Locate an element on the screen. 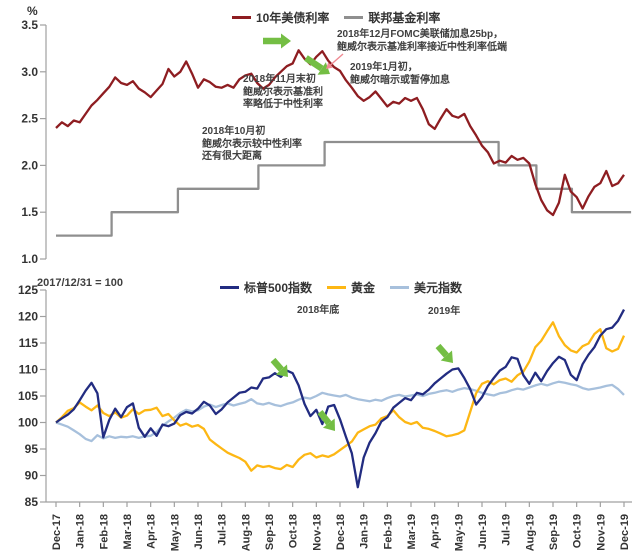  y-axis-tick-label: 1.5 is located at coordinates (29, 212).